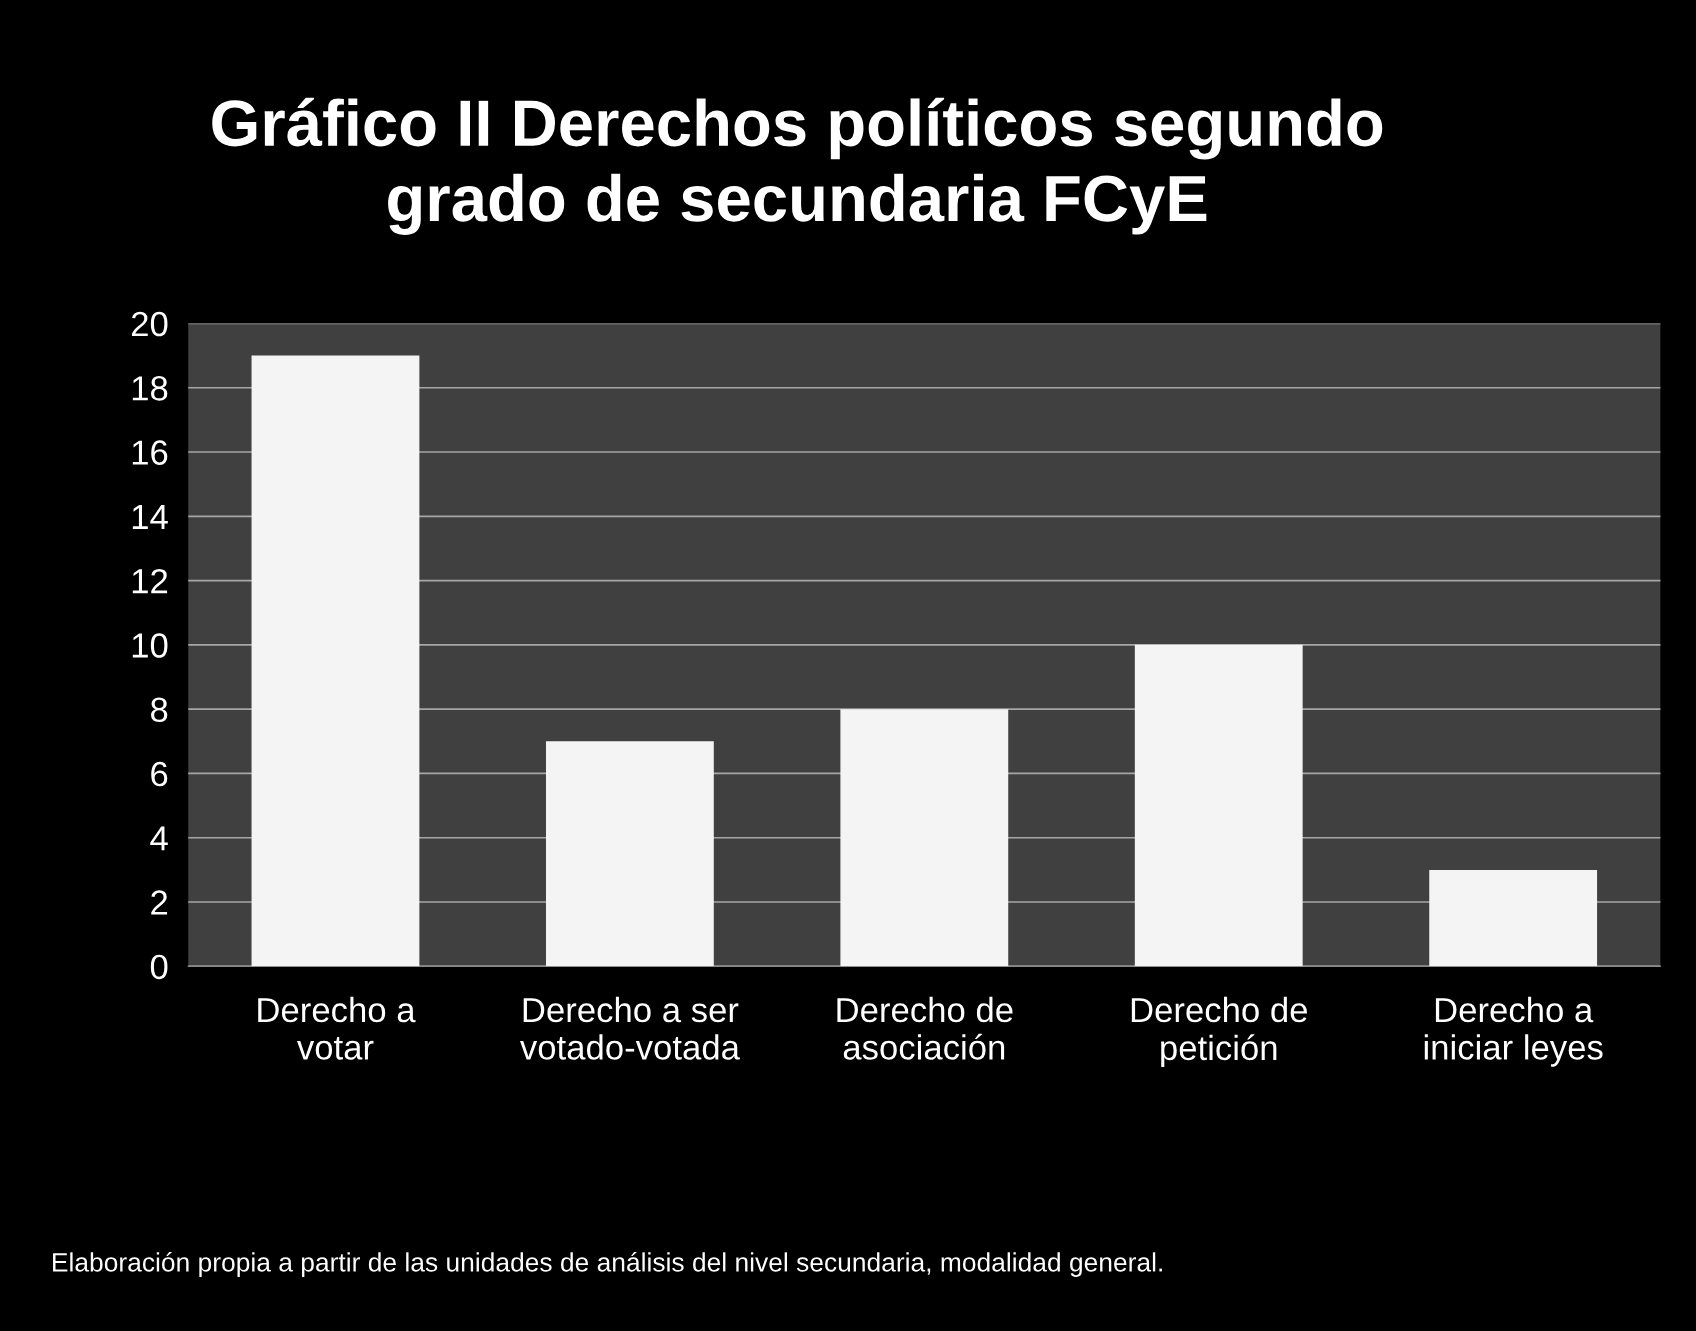 The width and height of the screenshot is (1696, 1331). Describe the element at coordinates (629, 1028) in the screenshot. I see `x-tick-label: Derecho a ser votado-votada` at that location.